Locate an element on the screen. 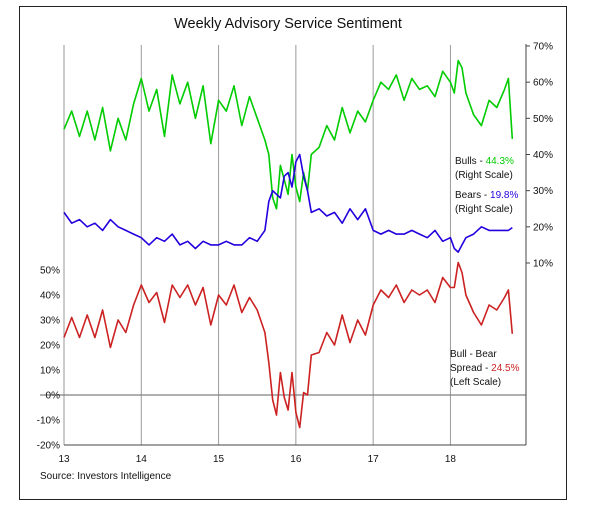 The width and height of the screenshot is (590, 514). x-tick-label: 18 is located at coordinates (451, 459).